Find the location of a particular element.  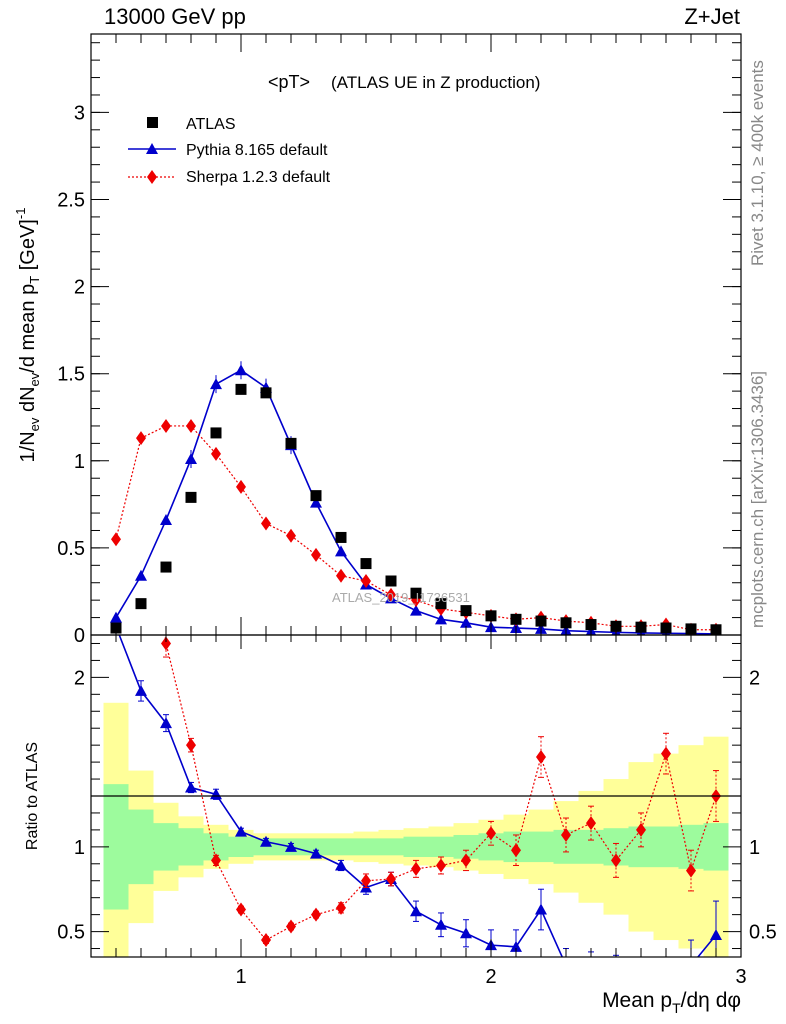

main-ytick-label-3: 1.5 is located at coordinates (71, 375).